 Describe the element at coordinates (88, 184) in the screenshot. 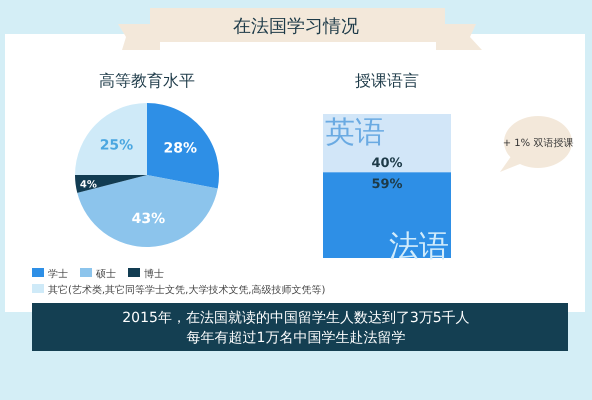

I see `data-label: 4%` at that location.